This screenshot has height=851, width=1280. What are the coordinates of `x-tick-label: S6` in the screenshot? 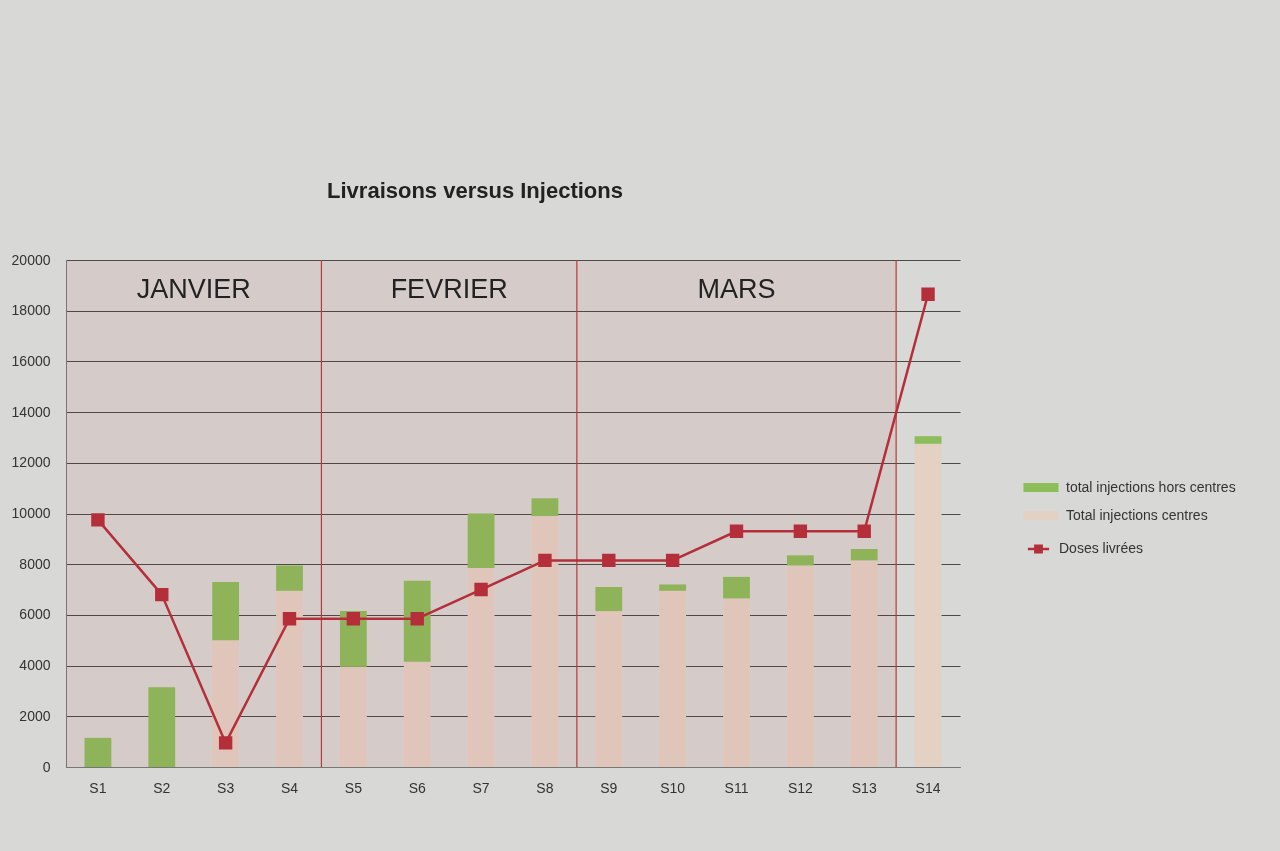 It's located at (417, 787).